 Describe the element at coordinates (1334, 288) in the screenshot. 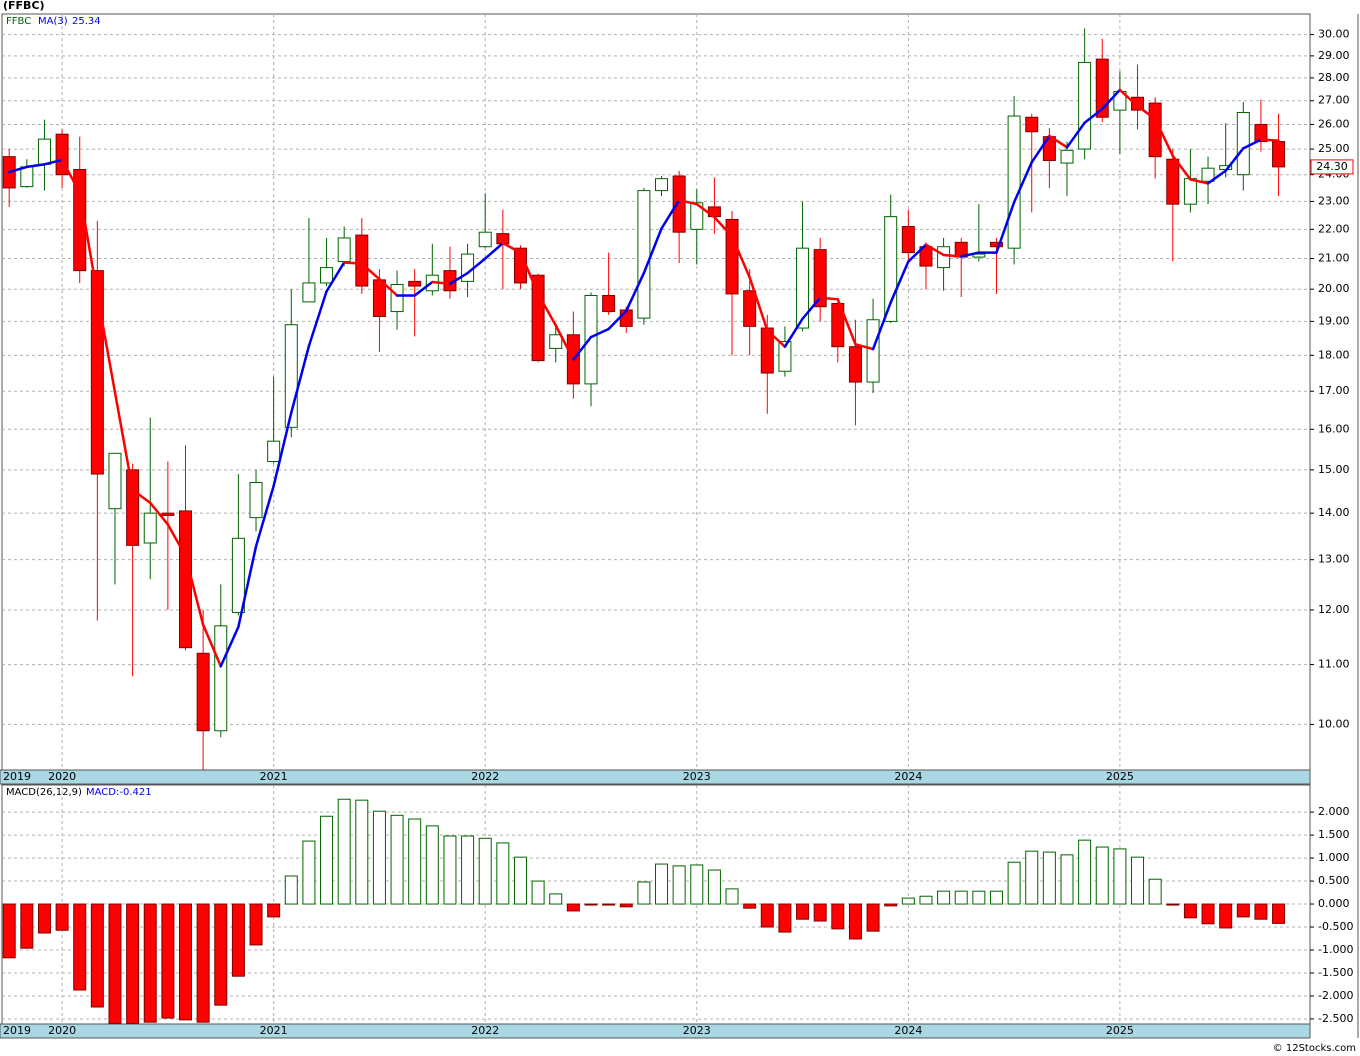

I see `y-tick-label: 20.00` at that location.